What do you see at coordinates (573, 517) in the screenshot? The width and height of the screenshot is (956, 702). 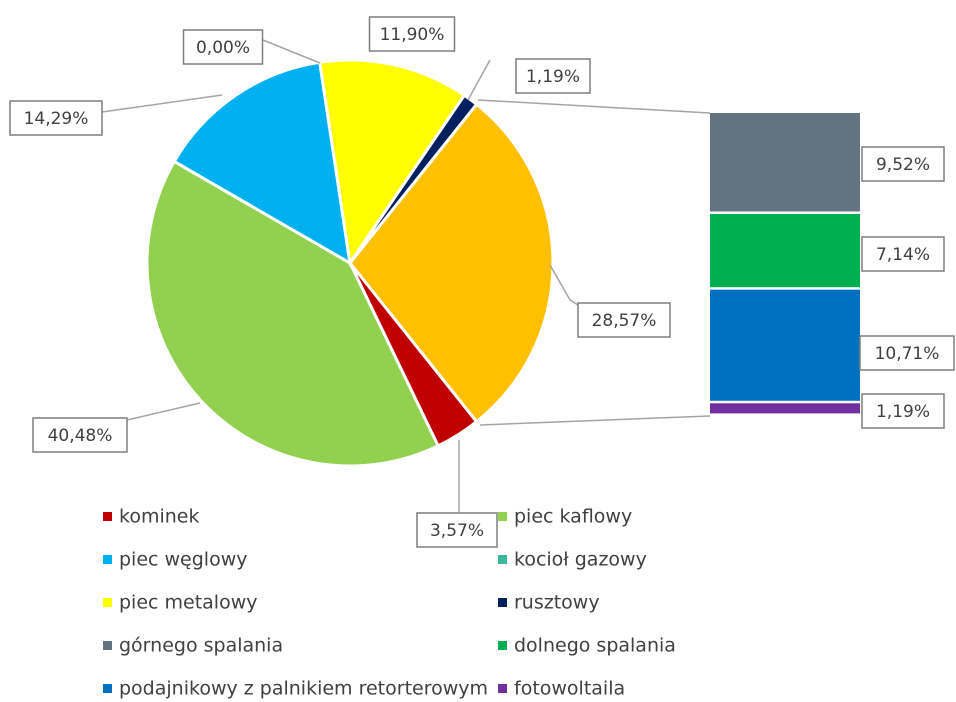 I see `legend-label: piec kaflowy` at bounding box center [573, 517].